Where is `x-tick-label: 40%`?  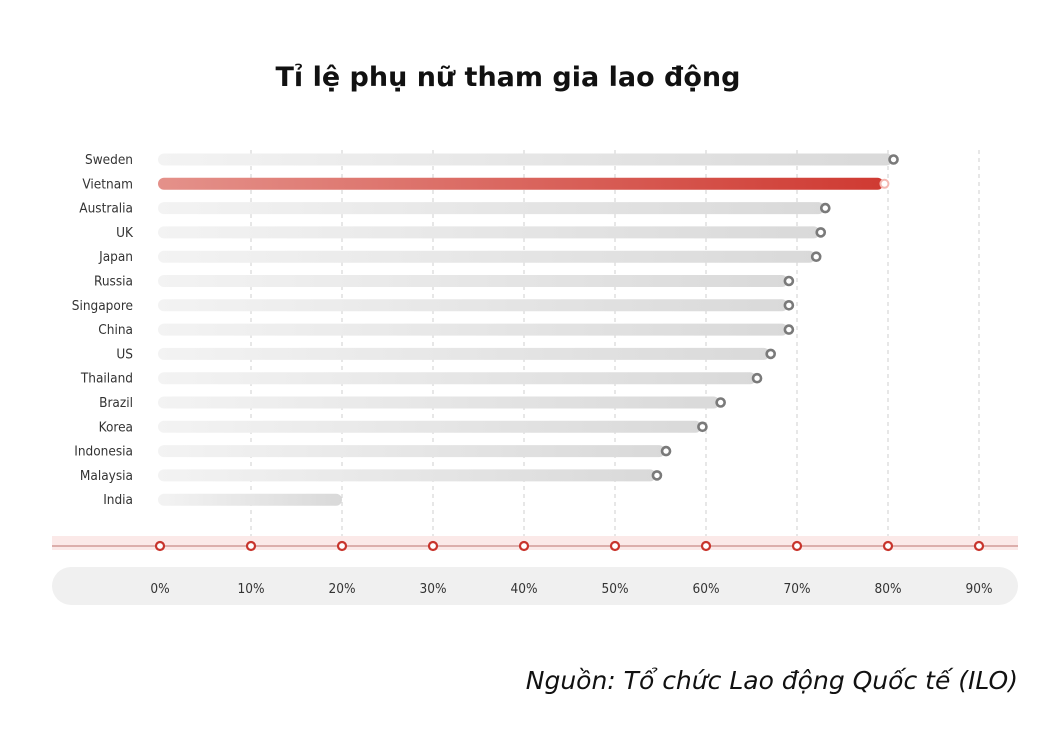
x-tick-label: 40% is located at coordinates (524, 589).